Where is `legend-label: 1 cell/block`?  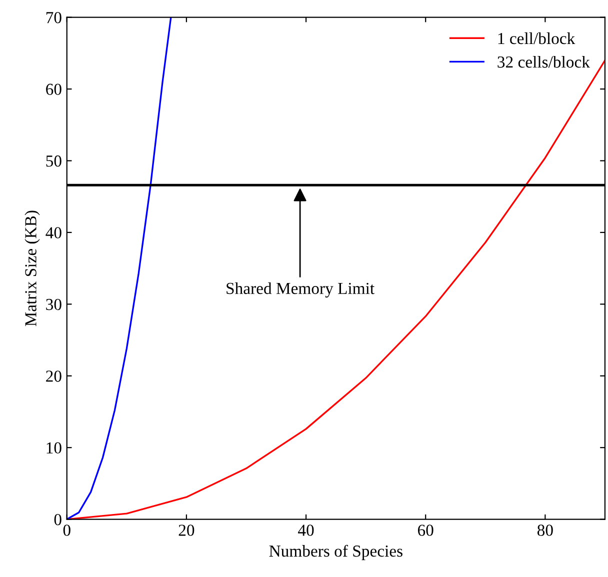 legend-label: 1 cell/block is located at coordinates (537, 38).